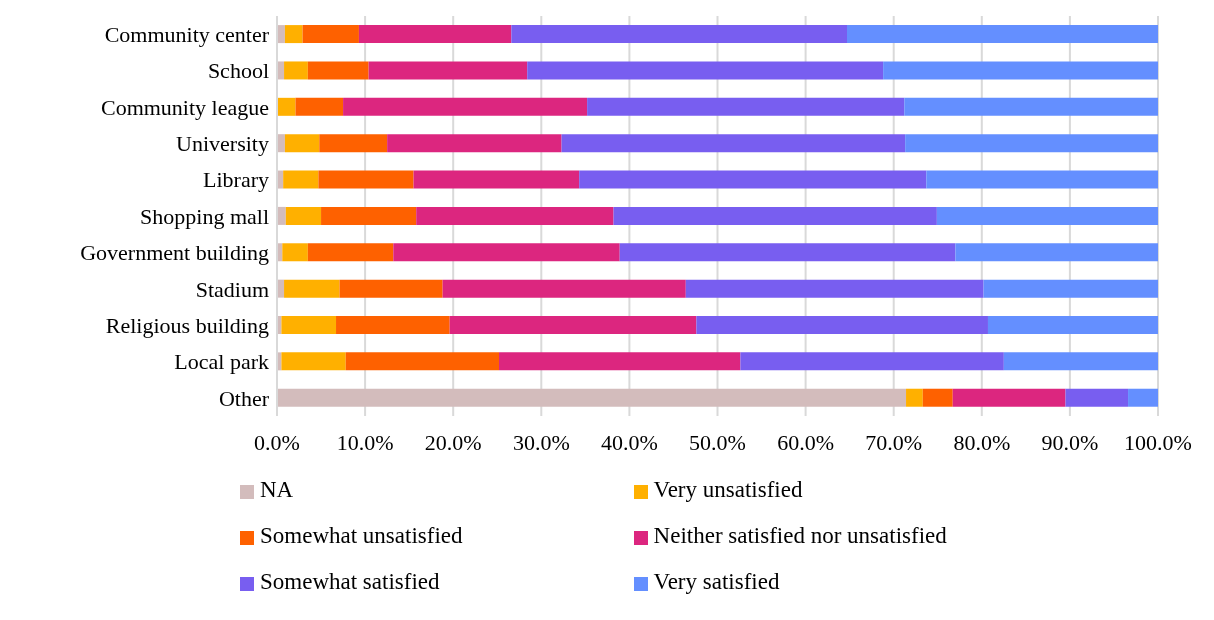 The image size is (1214, 620). Describe the element at coordinates (184, 107) in the screenshot. I see `y-tick-label: Community league` at that location.